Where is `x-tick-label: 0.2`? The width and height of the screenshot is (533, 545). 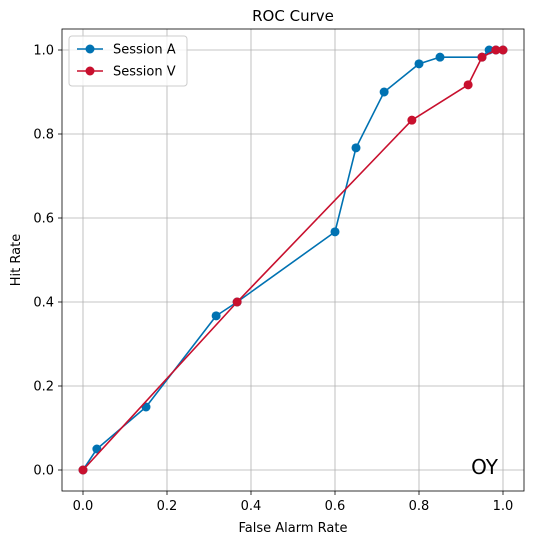 x-tick-label: 0.2 is located at coordinates (167, 506).